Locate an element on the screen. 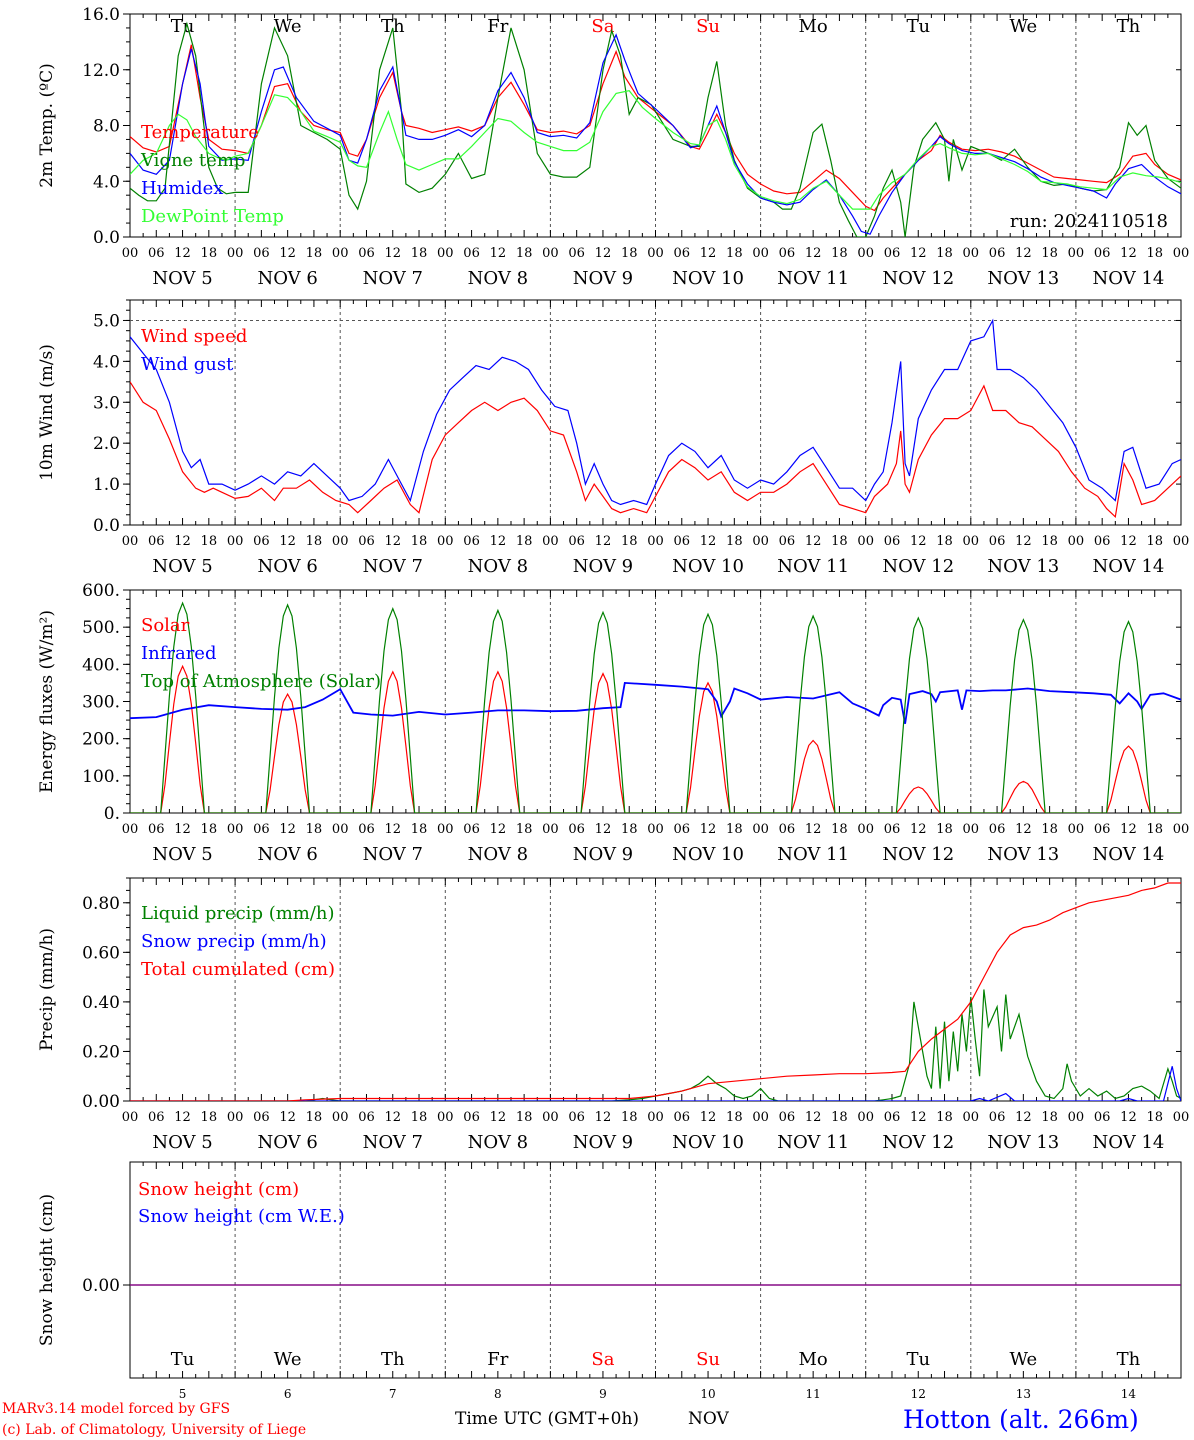 This screenshot has height=1440, width=1194. model-credit: MARv3.14 model forced by GFS is located at coordinates (116, 1409).